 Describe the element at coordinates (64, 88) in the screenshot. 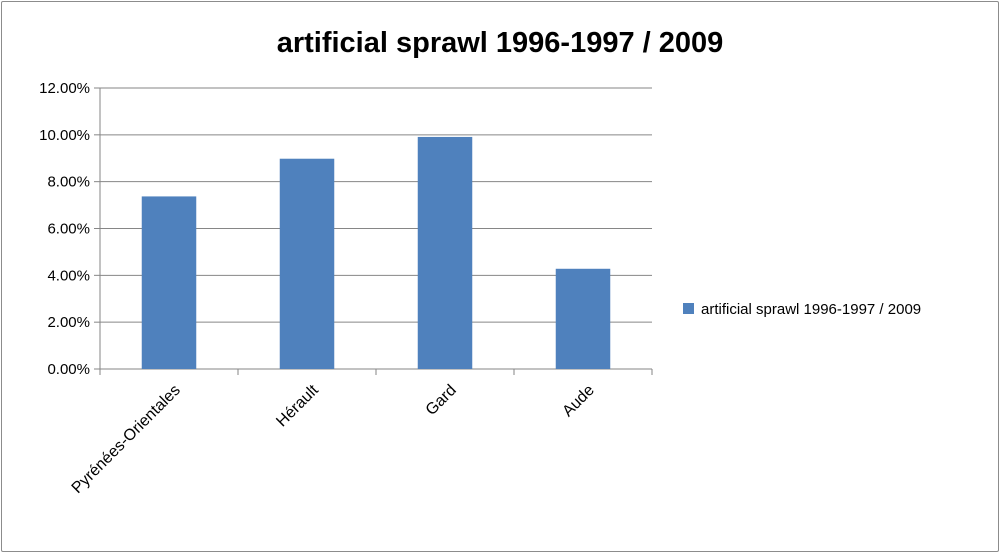

I see `y-tick-label: 12.00%` at that location.